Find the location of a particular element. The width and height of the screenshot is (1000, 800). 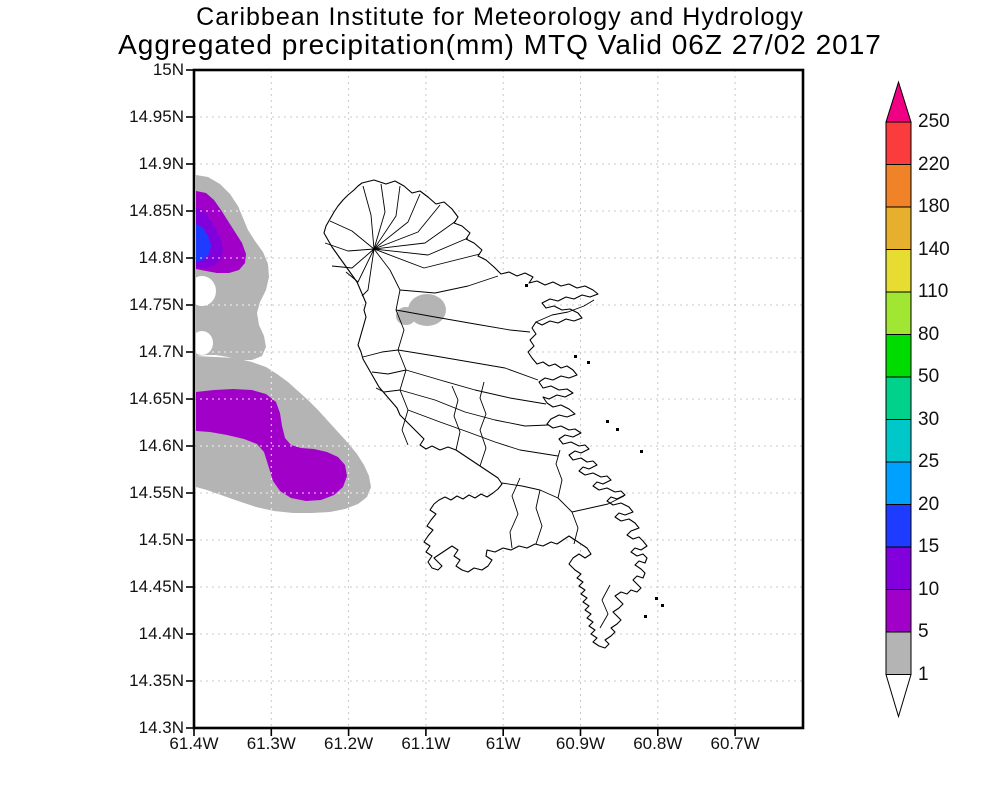

colorbar-tick-label: 5 is located at coordinates (923, 631).